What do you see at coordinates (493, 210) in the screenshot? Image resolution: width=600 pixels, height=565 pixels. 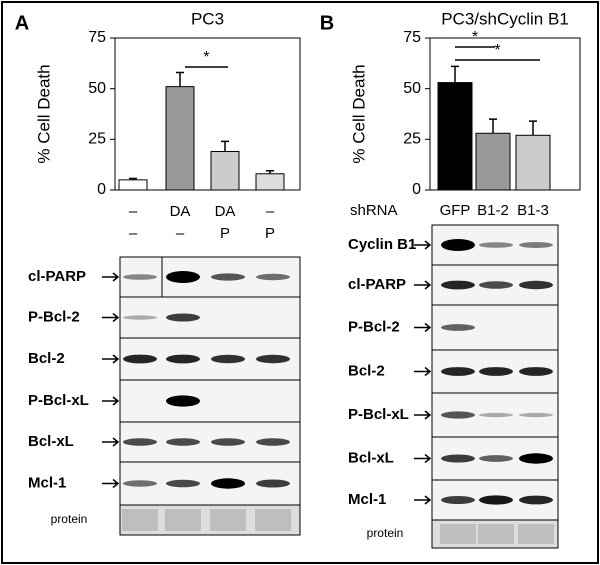 I see `x-tick-label: B1-2` at bounding box center [493, 210].